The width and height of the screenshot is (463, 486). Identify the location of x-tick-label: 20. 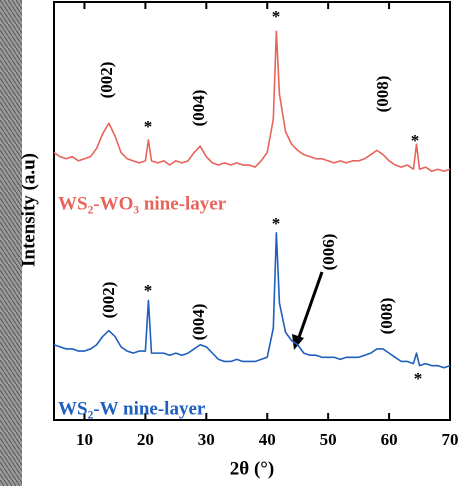
(145, 439).